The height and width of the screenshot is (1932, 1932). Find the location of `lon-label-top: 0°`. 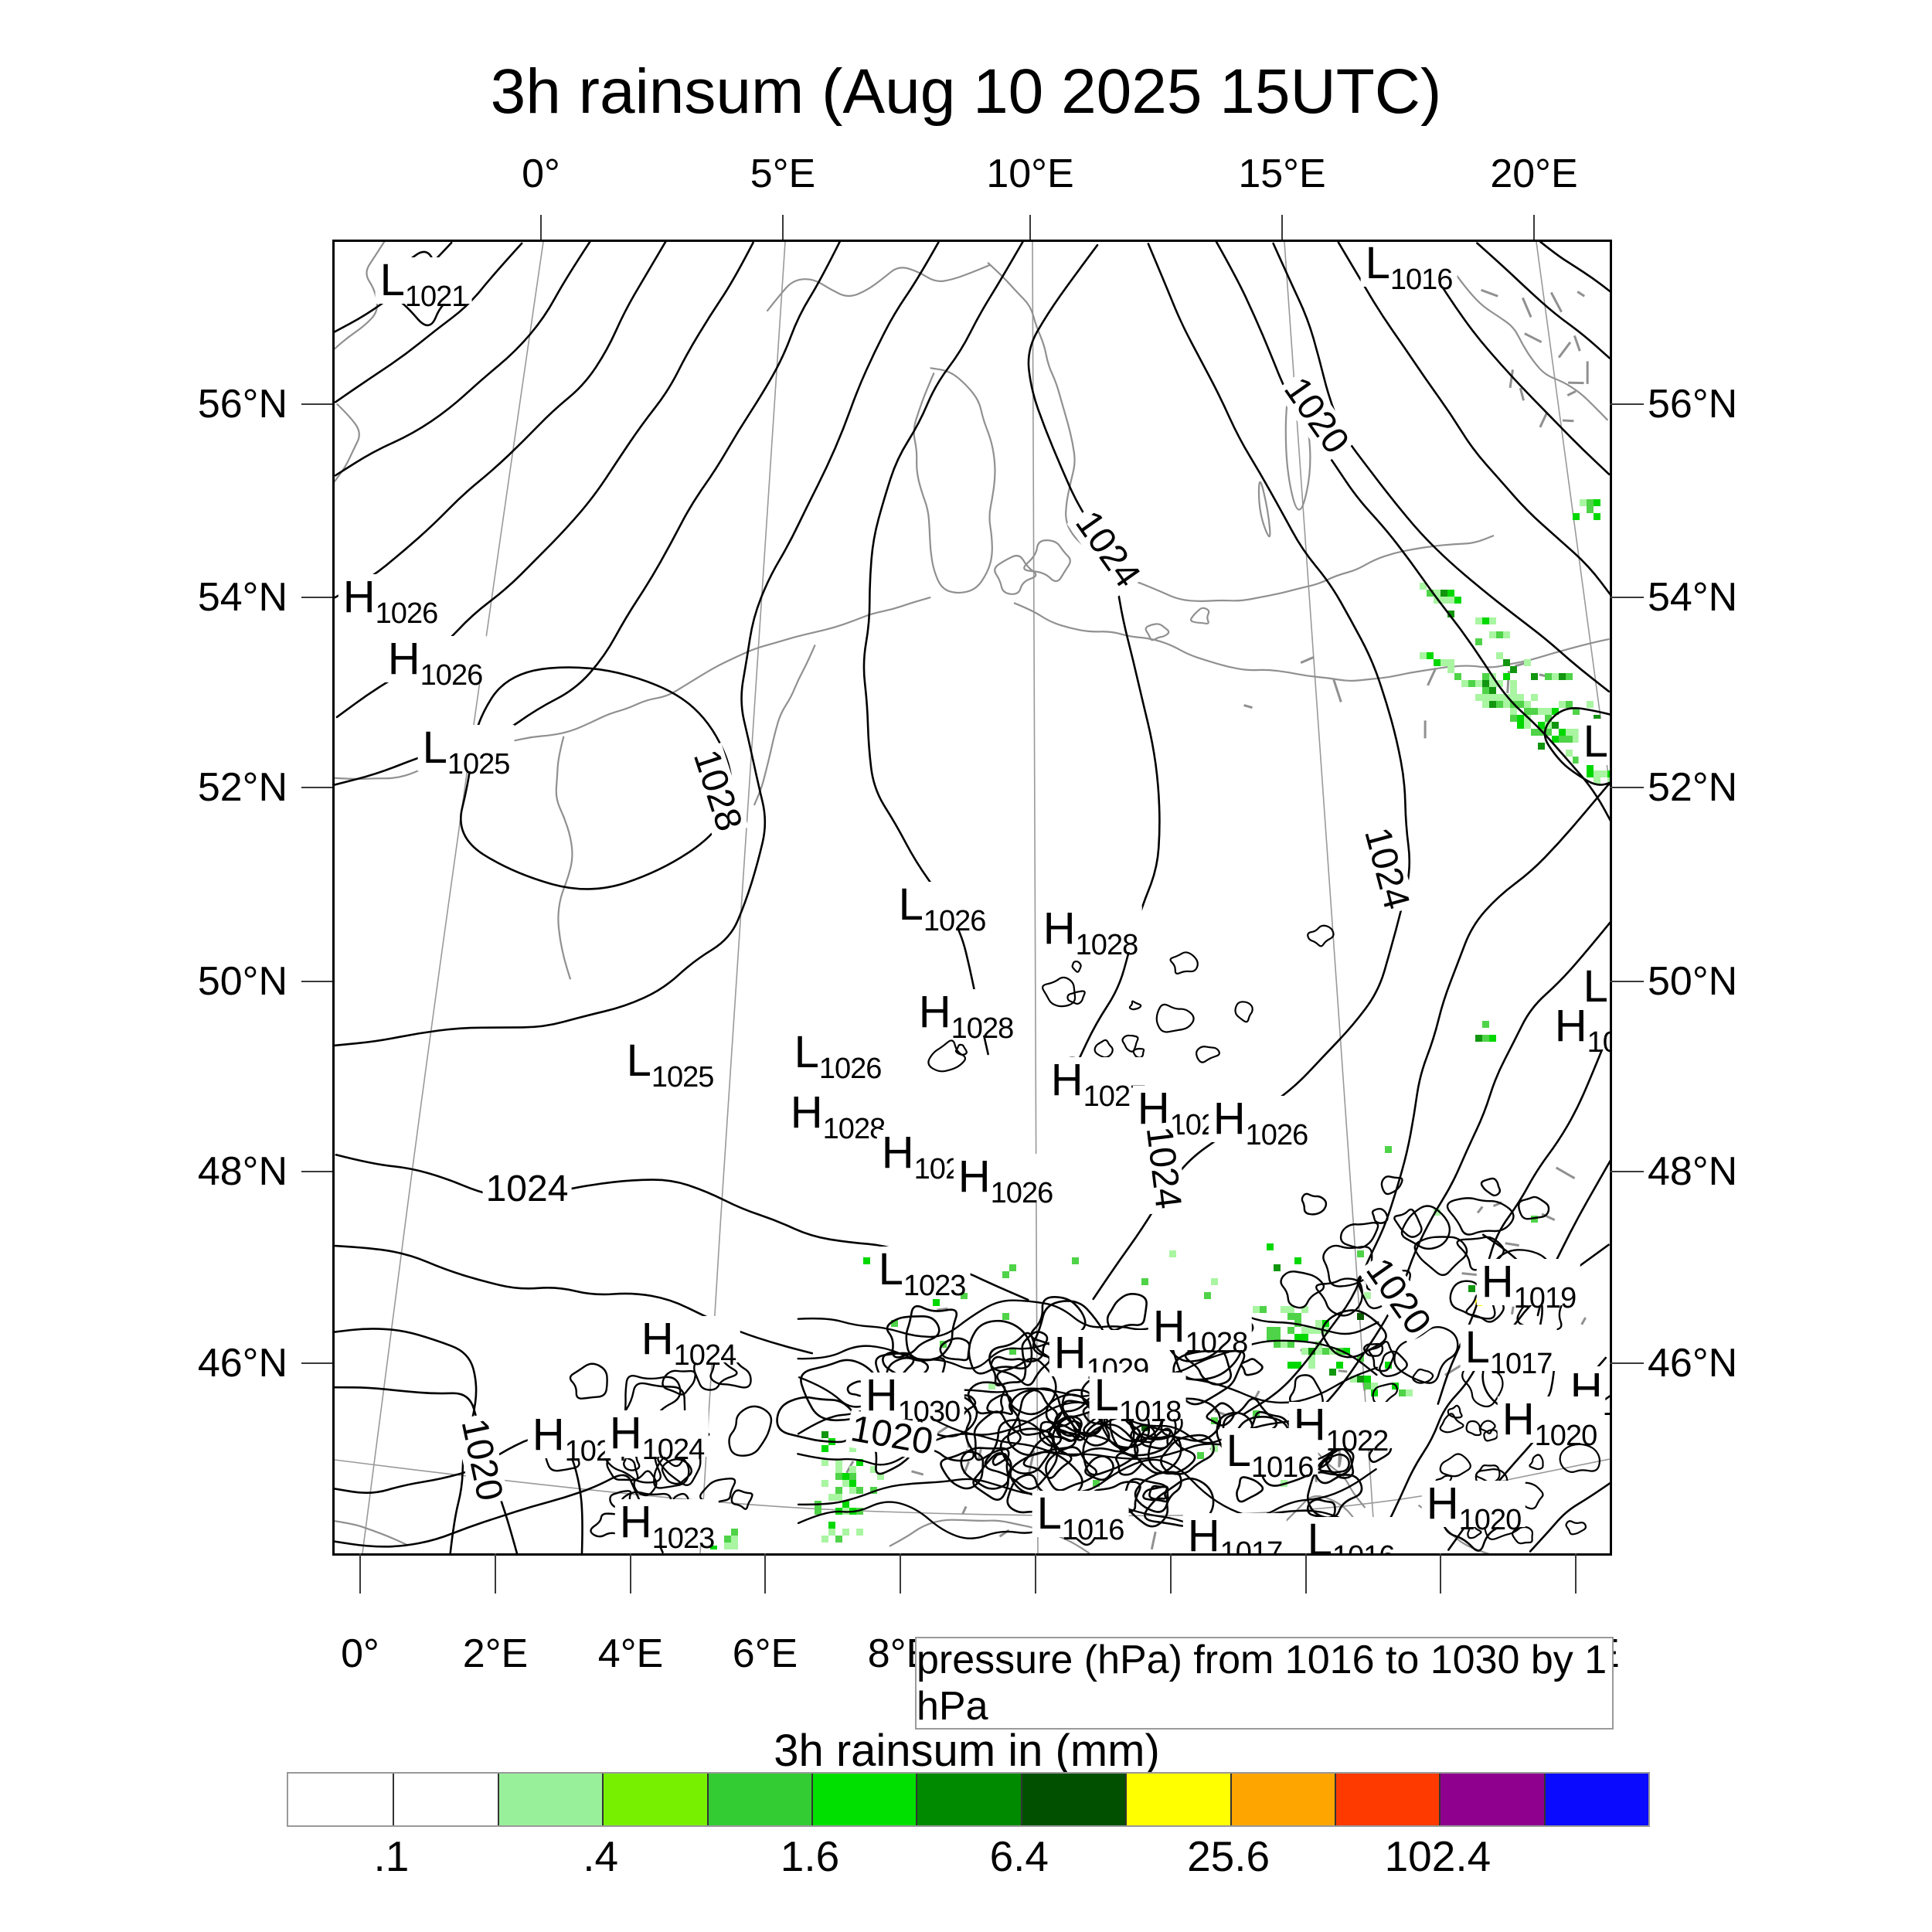

lon-label-top: 0° is located at coordinates (541, 174).